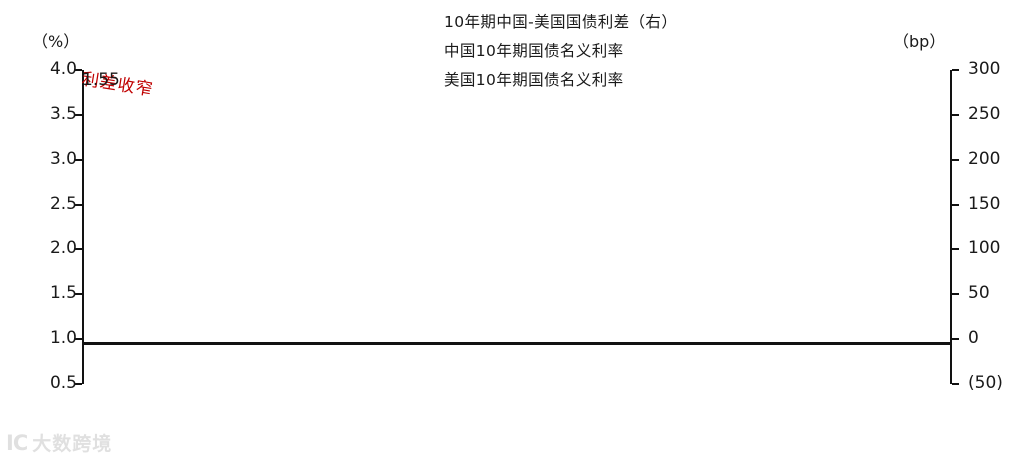 The height and width of the screenshot is (467, 1026). Describe the element at coordinates (63, 113) in the screenshot. I see `left-tick-label: 3.5` at that location.